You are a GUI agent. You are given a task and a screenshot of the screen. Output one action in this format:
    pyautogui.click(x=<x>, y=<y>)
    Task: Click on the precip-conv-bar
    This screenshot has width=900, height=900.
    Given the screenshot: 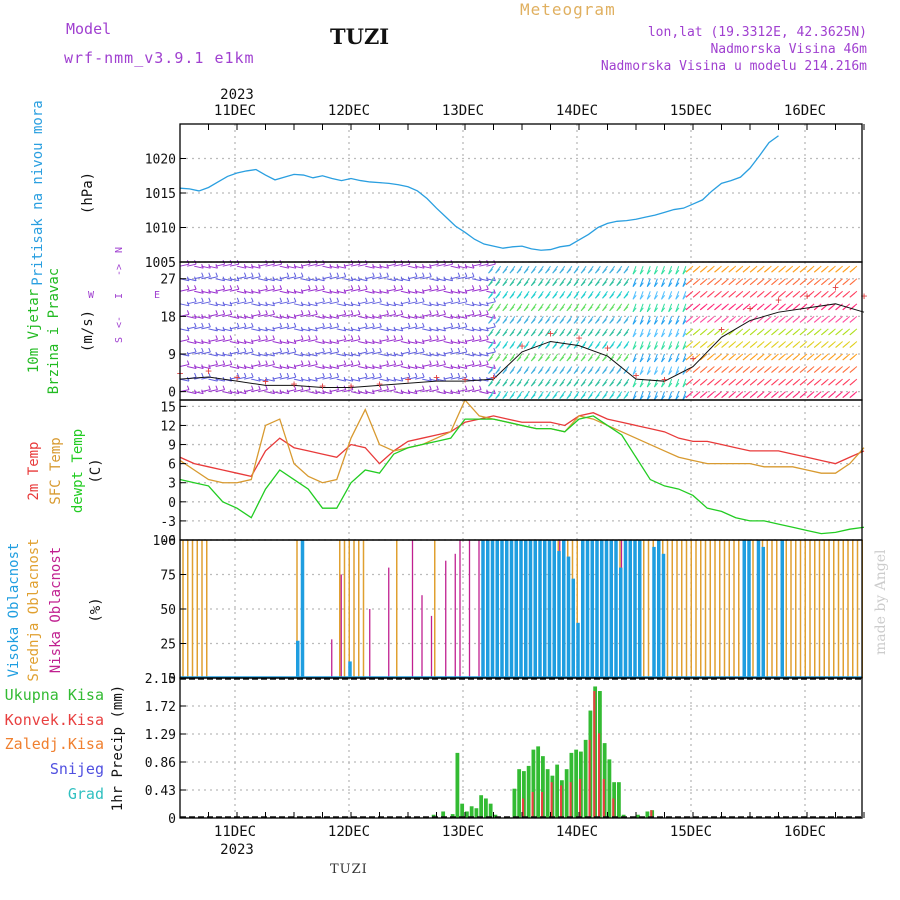 What is the action you would take?
    pyautogui.click(x=651, y=814)
    